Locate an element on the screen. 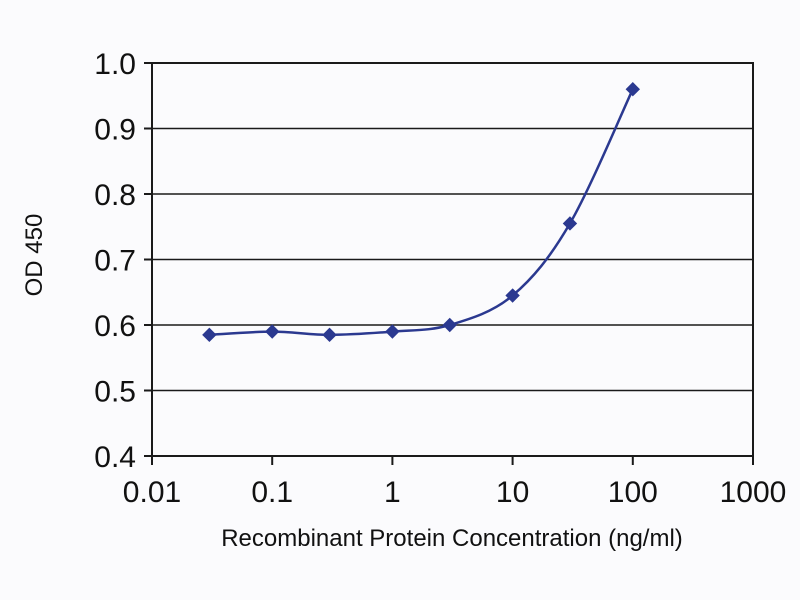 This screenshot has height=600, width=800. y-tick-label: 0.5 is located at coordinates (115, 392).